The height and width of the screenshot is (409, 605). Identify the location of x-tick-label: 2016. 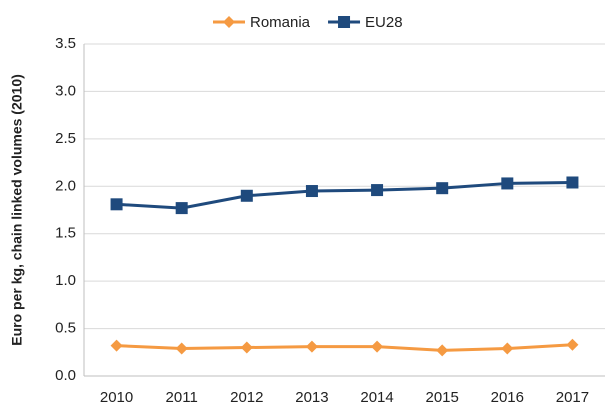
(507, 397).